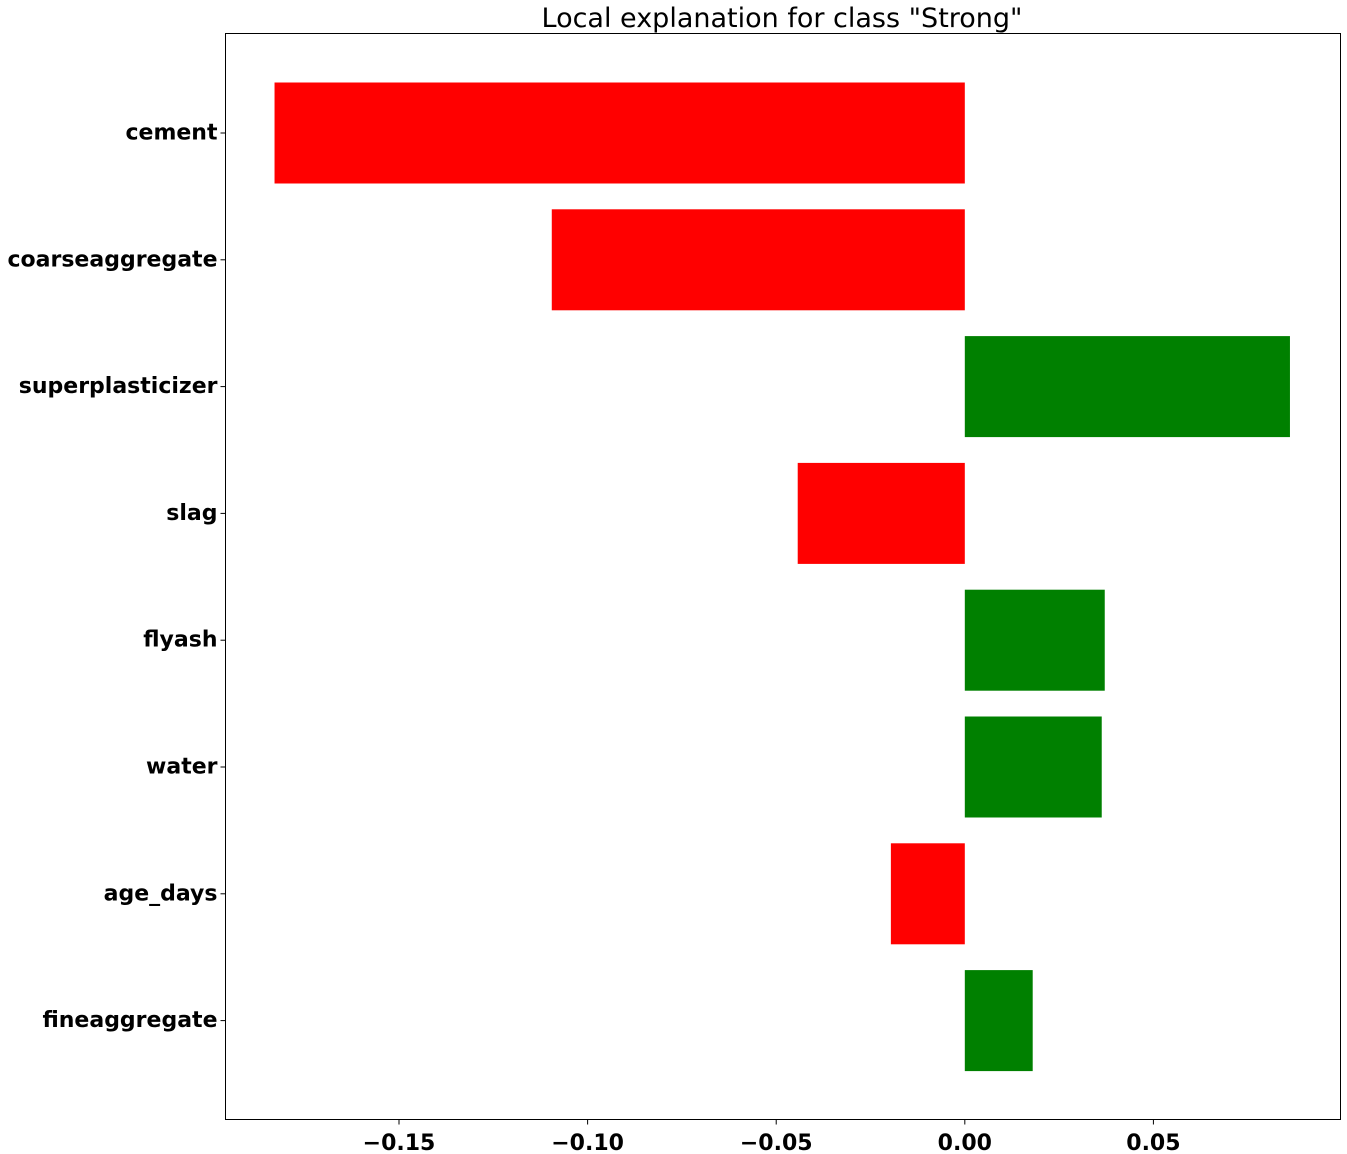 Image resolution: width=1347 pixels, height=1154 pixels. I want to click on y-tick-label: coarseaggregate, so click(112, 259).